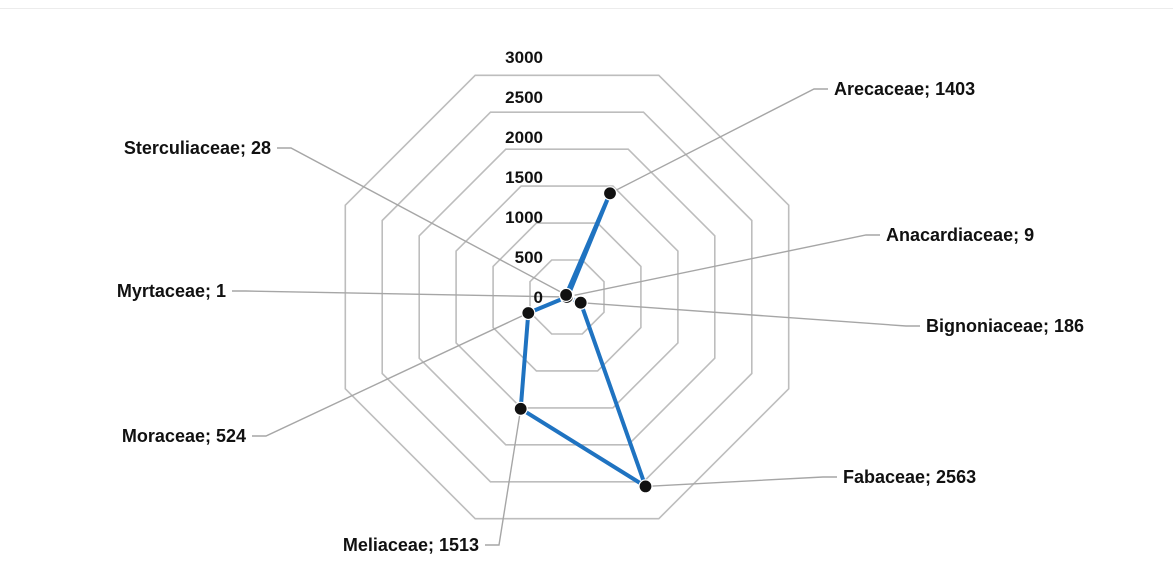 This screenshot has width=1173, height=576. Describe the element at coordinates (524, 137) in the screenshot. I see `axis-tick-label: 2000` at that location.